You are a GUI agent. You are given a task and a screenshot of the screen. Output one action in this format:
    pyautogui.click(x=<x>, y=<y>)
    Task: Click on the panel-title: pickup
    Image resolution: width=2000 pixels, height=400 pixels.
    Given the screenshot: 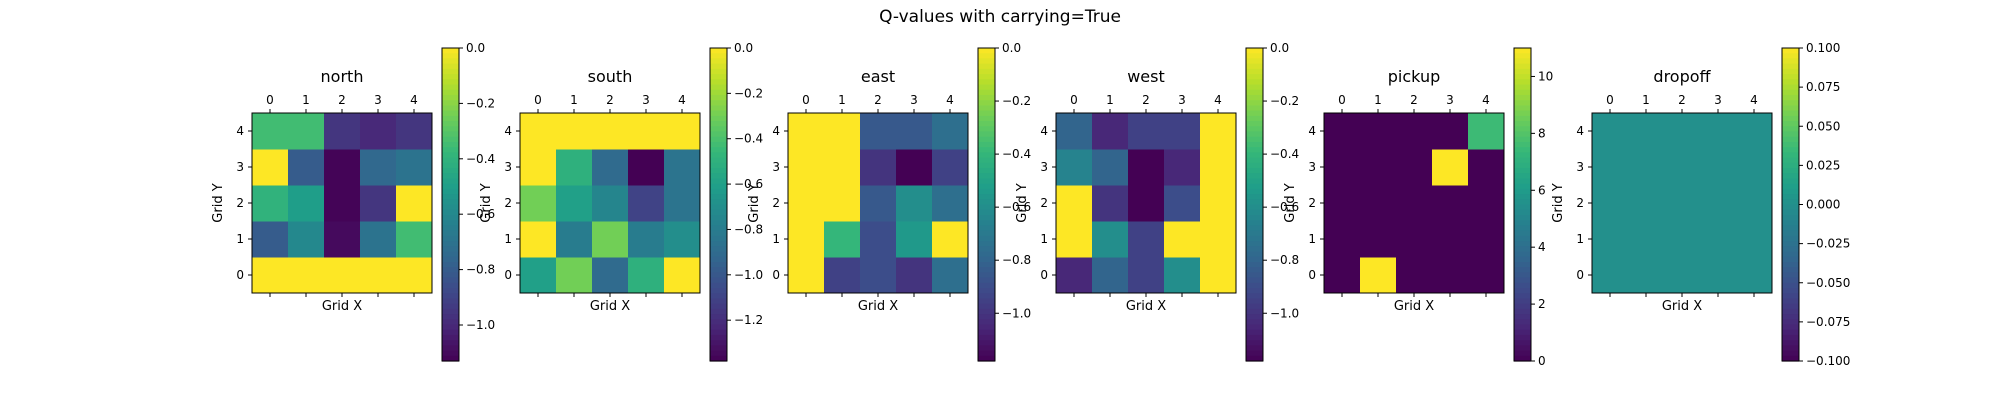 What is the action you would take?
    pyautogui.click(x=1414, y=76)
    